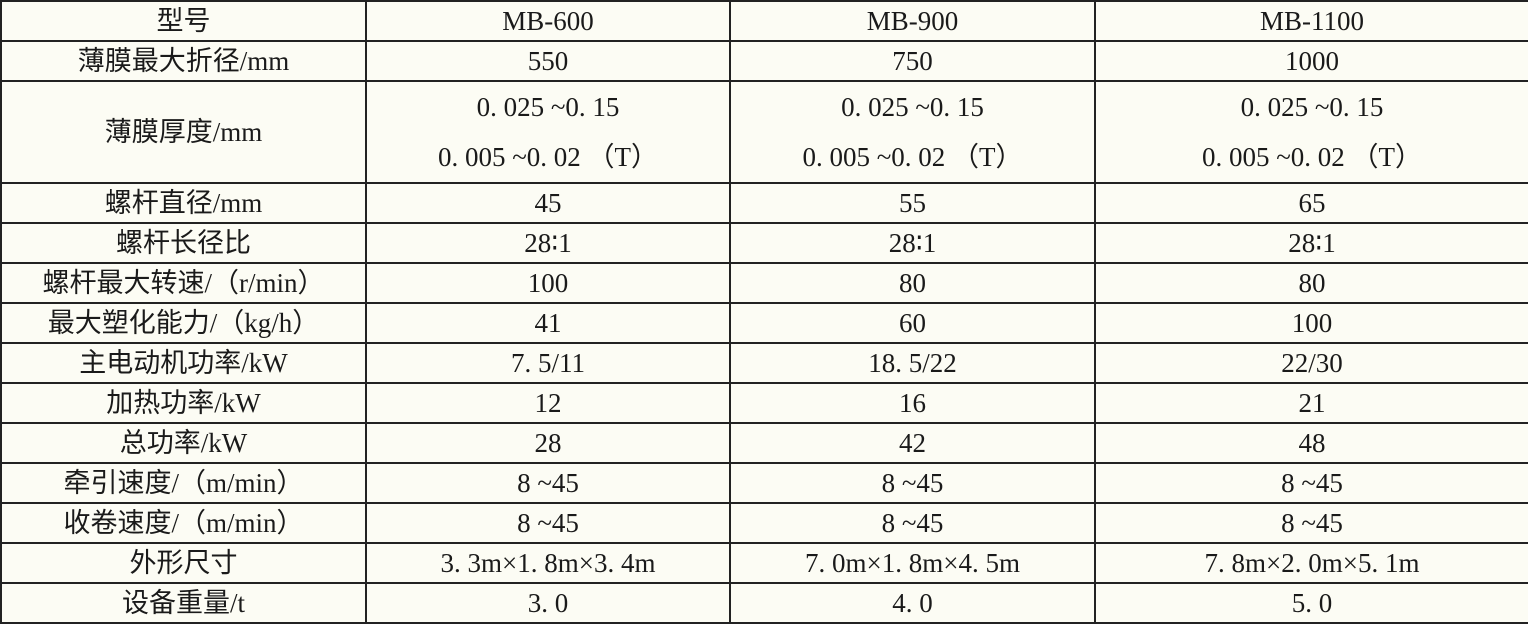  Describe the element at coordinates (183, 563) in the screenshot. I see `row-label: 外形尺寸` at that location.